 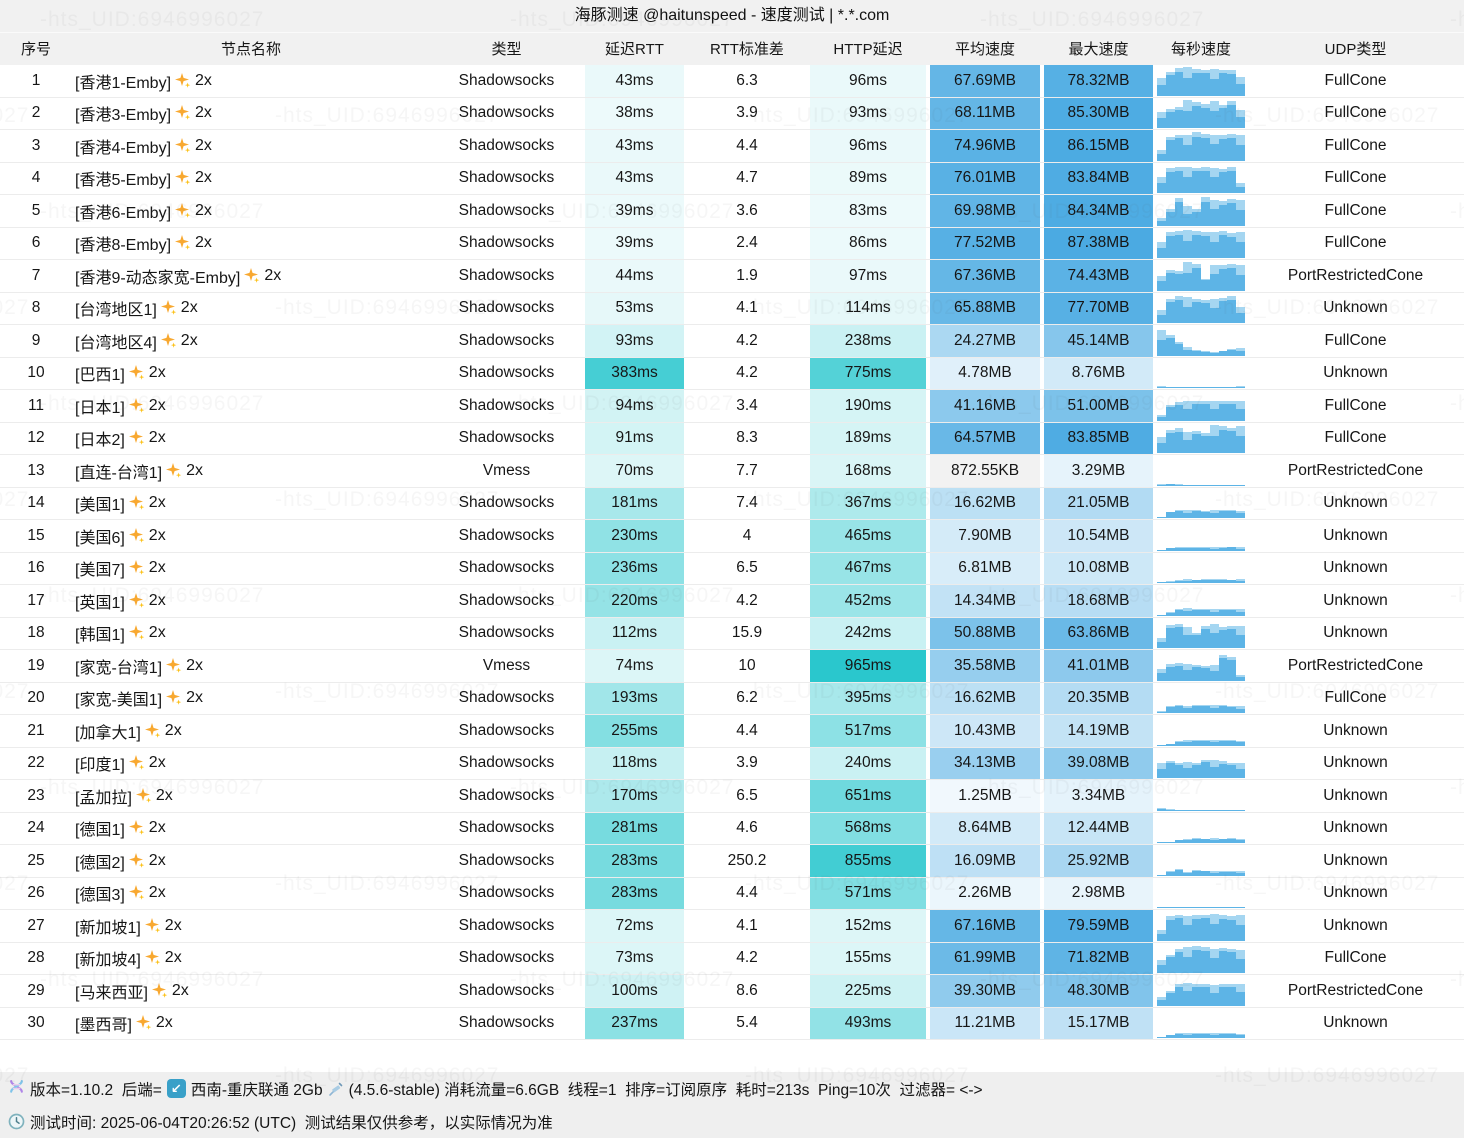 What do you see at coordinates (868, 275) in the screenshot?
I see `http-latency-value: 97ms` at bounding box center [868, 275].